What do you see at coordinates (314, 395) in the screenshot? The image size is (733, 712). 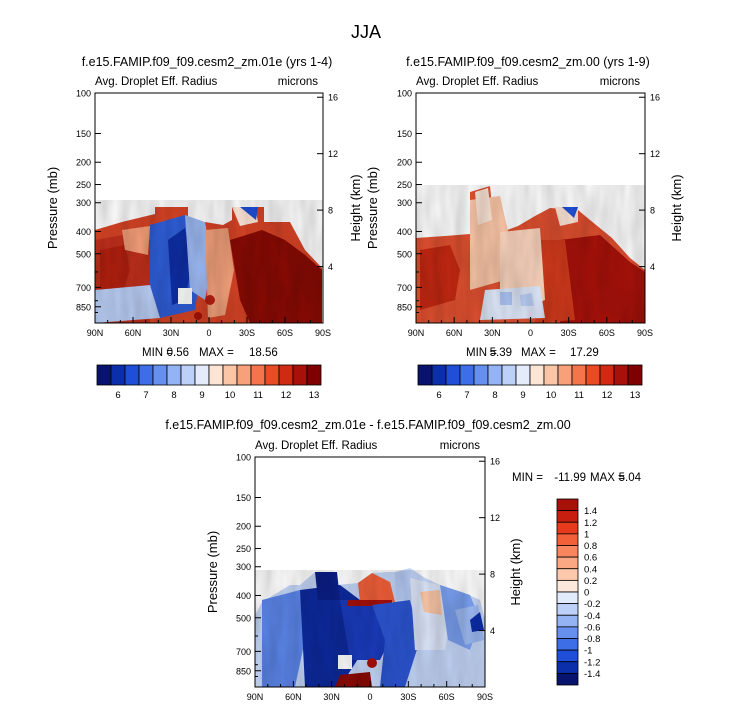 I see `panel-1-colorbar-label: 13` at bounding box center [314, 395].